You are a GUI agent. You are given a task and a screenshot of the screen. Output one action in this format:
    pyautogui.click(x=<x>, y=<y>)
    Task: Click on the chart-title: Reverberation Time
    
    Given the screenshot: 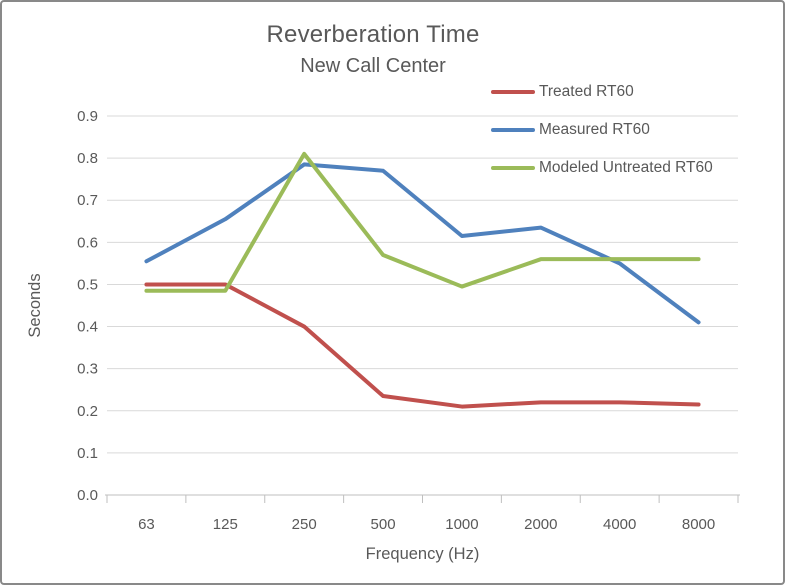 What is the action you would take?
    pyautogui.click(x=373, y=34)
    